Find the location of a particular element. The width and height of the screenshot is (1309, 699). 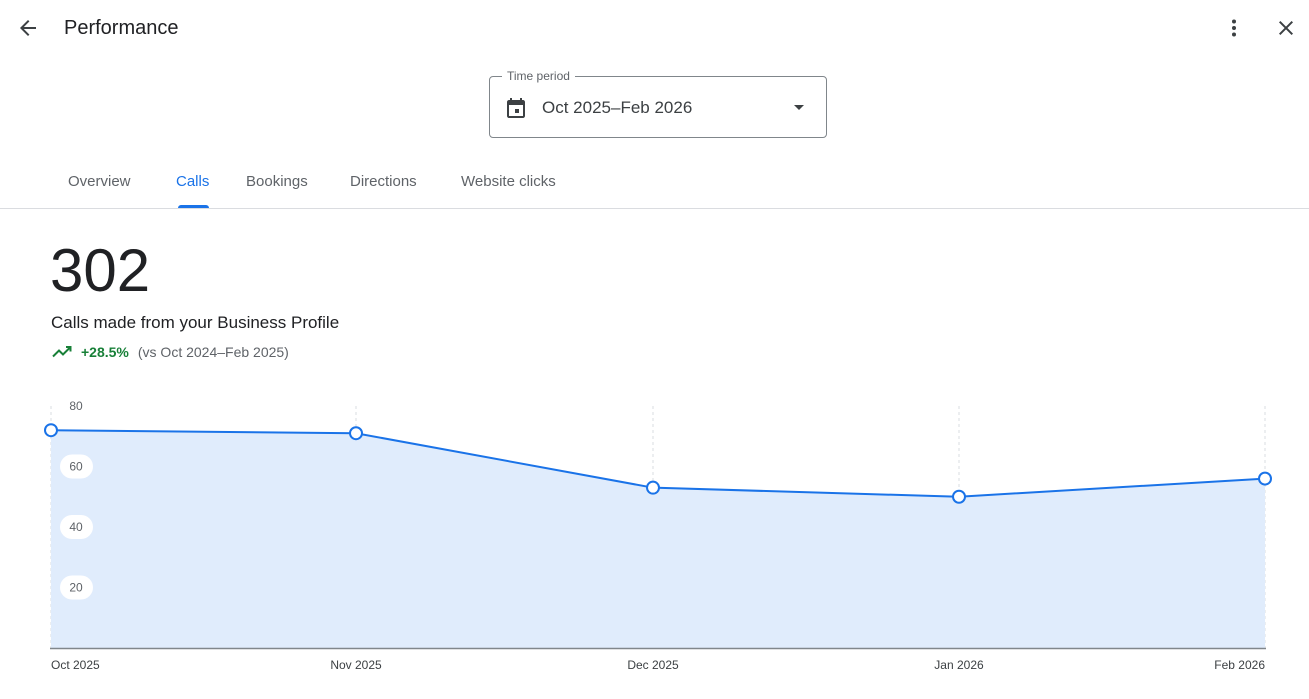

trend-comparison: (vs Oct 2024–Feb 2025) is located at coordinates (213, 352).